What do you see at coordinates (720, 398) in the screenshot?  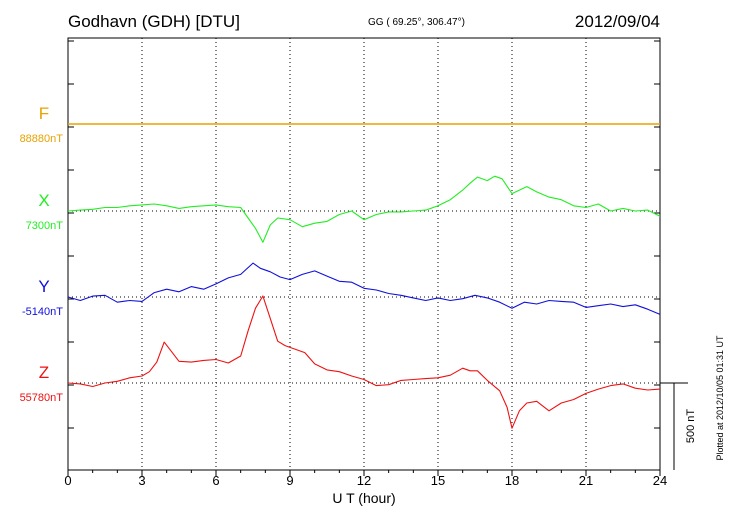 I see `plotted-timestamp: Plotted at 2012/10/05 01:31 UT` at bounding box center [720, 398].